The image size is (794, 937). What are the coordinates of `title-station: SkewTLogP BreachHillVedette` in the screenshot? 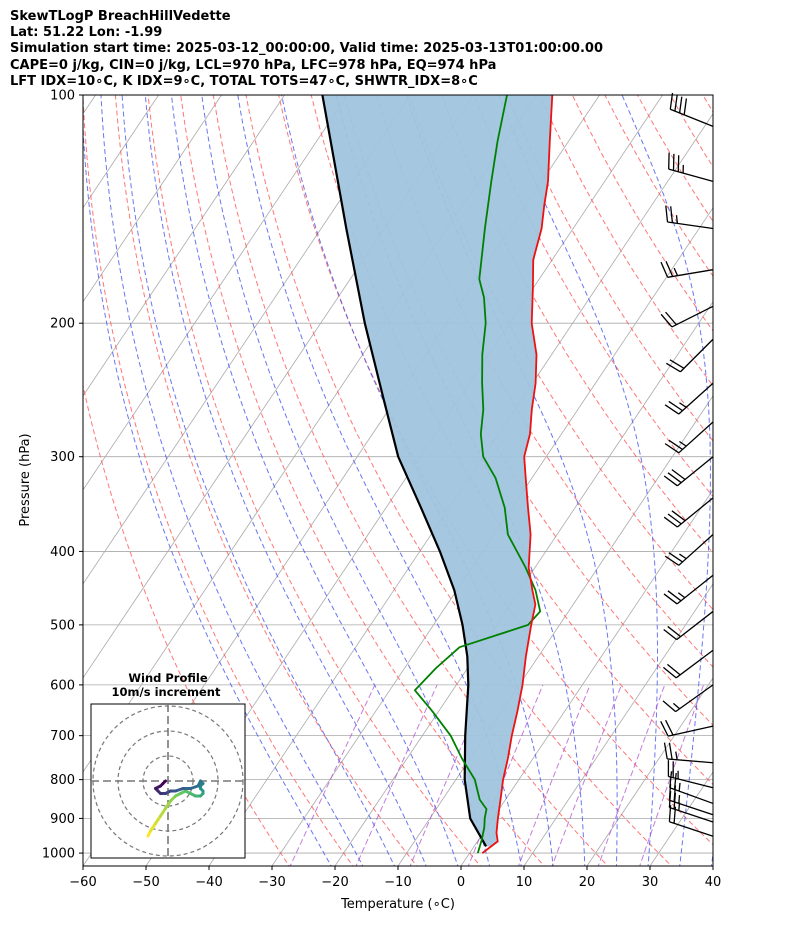 It's located at (120, 16).